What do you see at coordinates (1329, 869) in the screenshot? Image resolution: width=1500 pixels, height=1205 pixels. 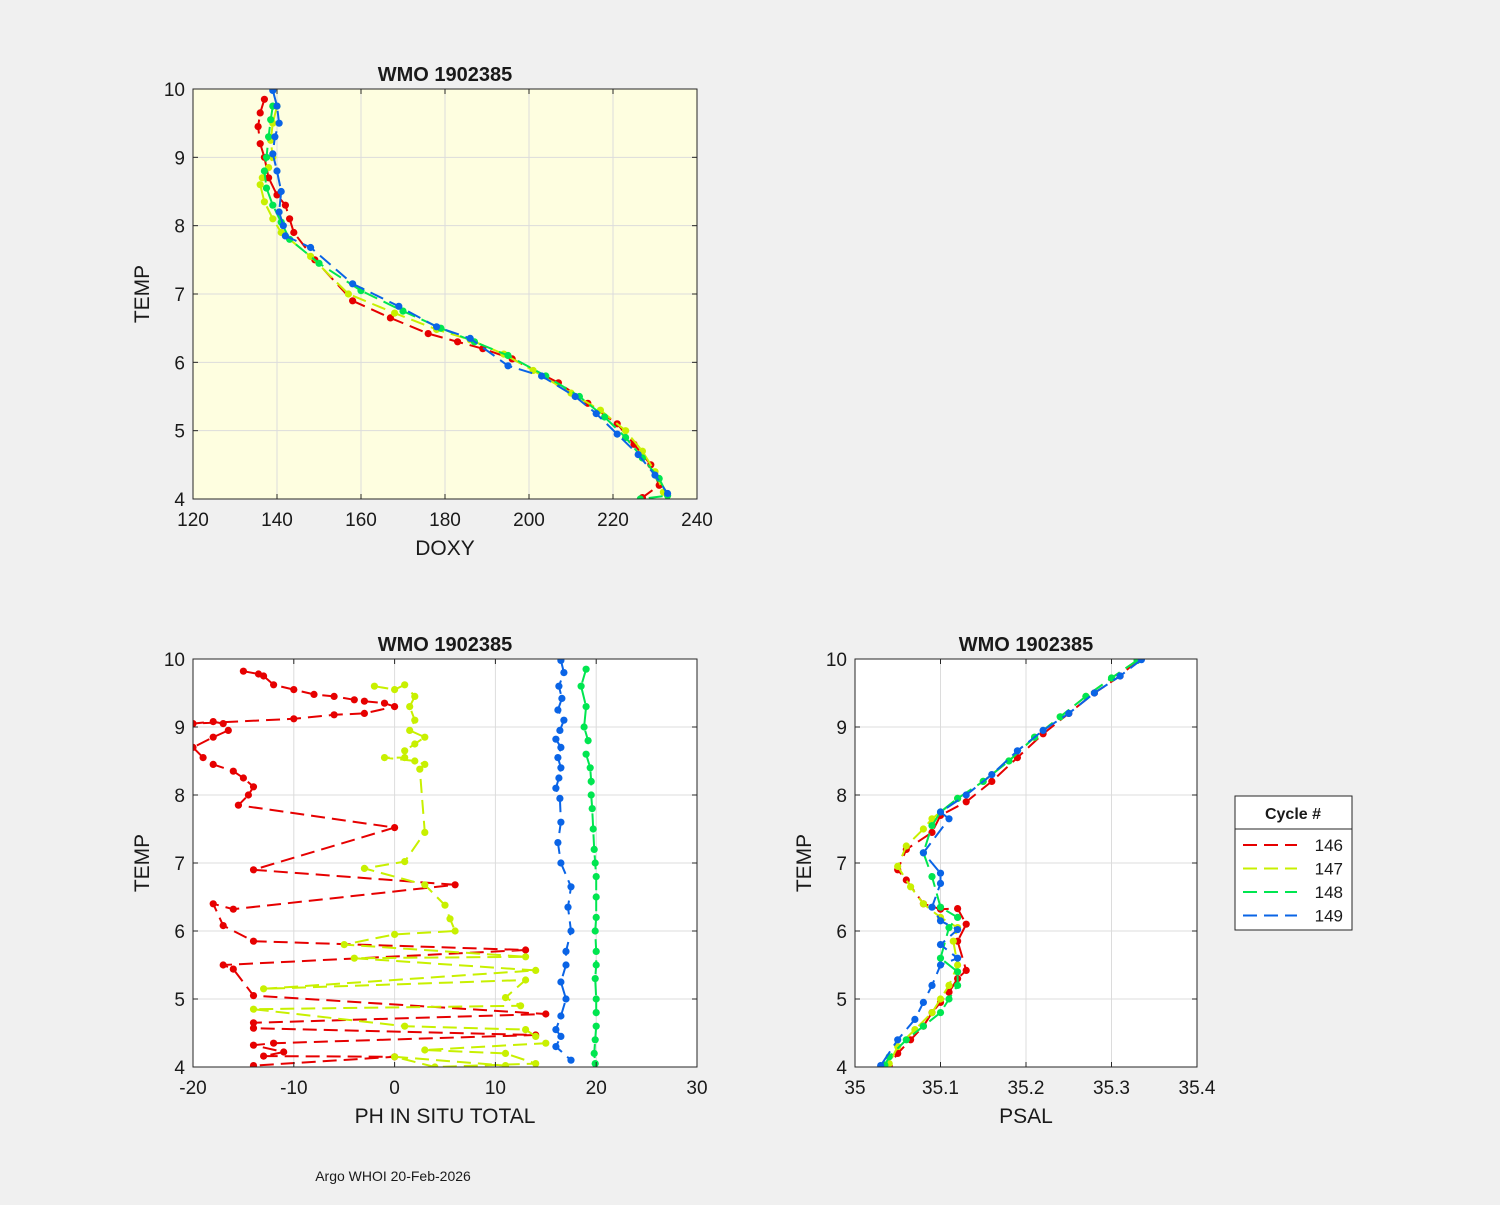 I see `legend-label-147: 147` at bounding box center [1329, 869].